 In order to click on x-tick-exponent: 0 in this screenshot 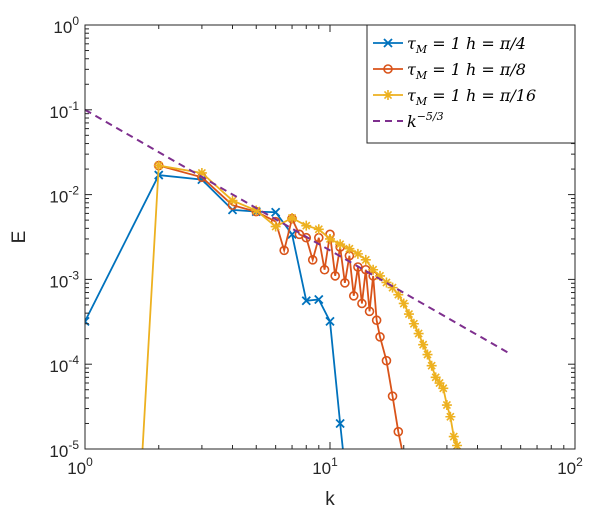, I will do `click(89, 462)`.